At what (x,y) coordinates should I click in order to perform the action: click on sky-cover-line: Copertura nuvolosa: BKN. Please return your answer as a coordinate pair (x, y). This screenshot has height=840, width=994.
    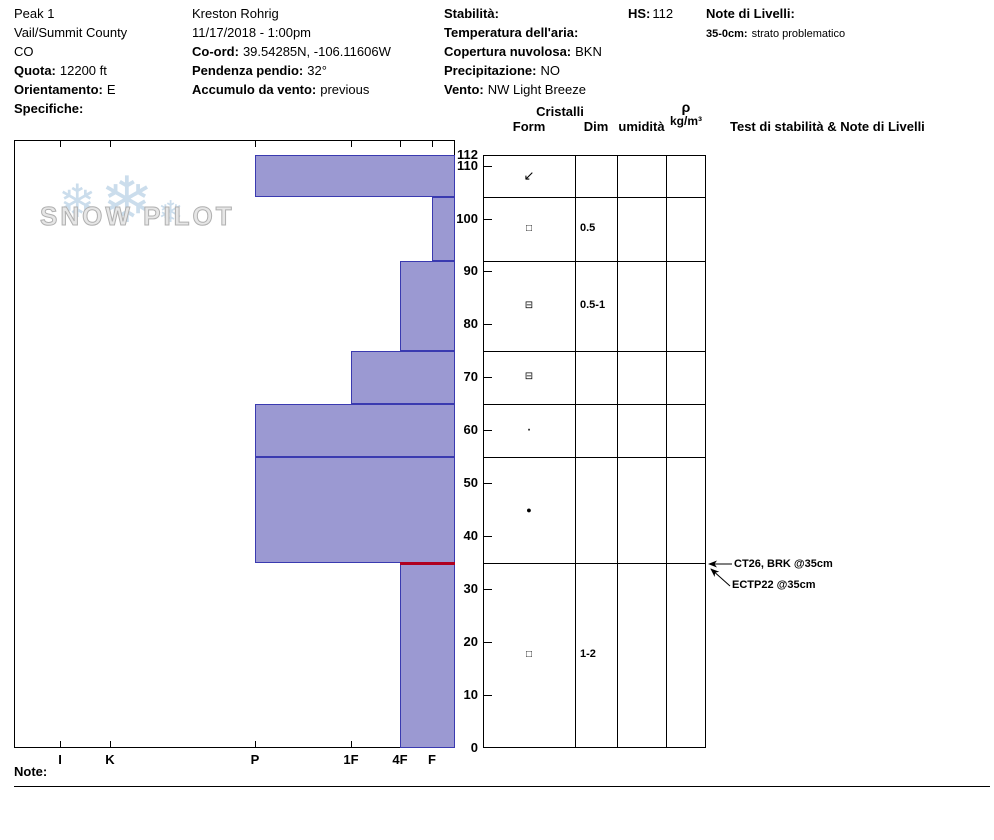
    Looking at the image, I should click on (523, 51).